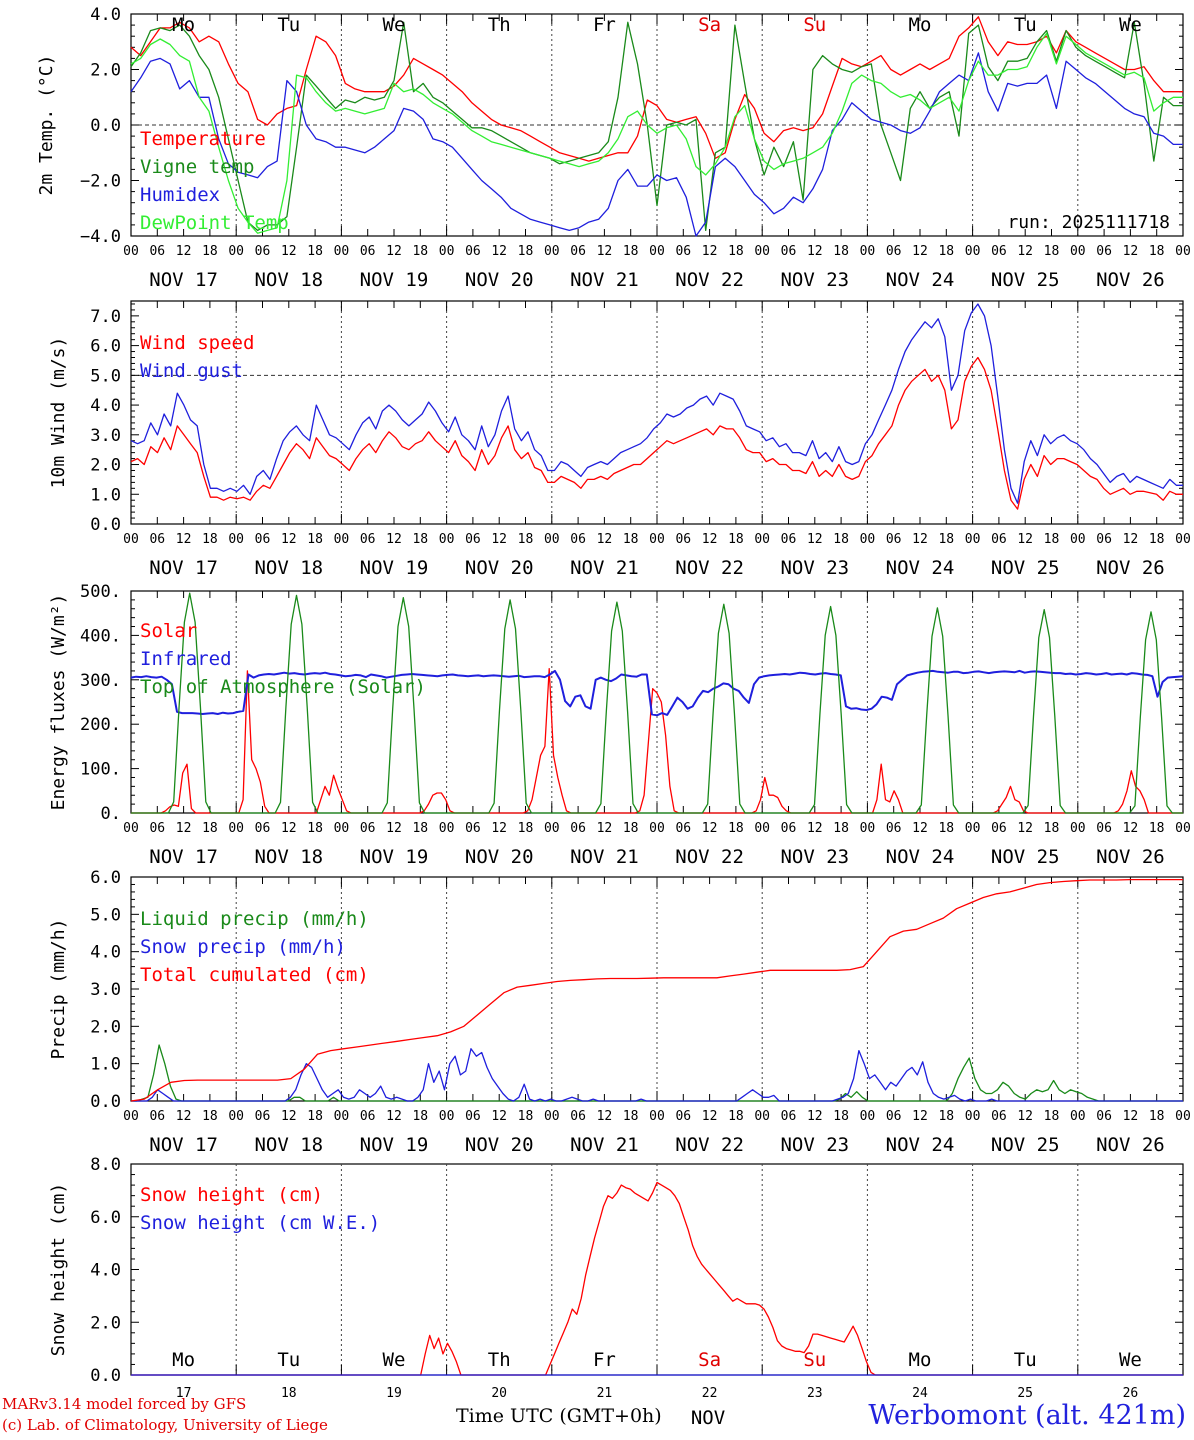 This screenshot has height=1440, width=1194. What do you see at coordinates (1131, 1393) in the screenshot?
I see `day-number: 26` at bounding box center [1131, 1393].